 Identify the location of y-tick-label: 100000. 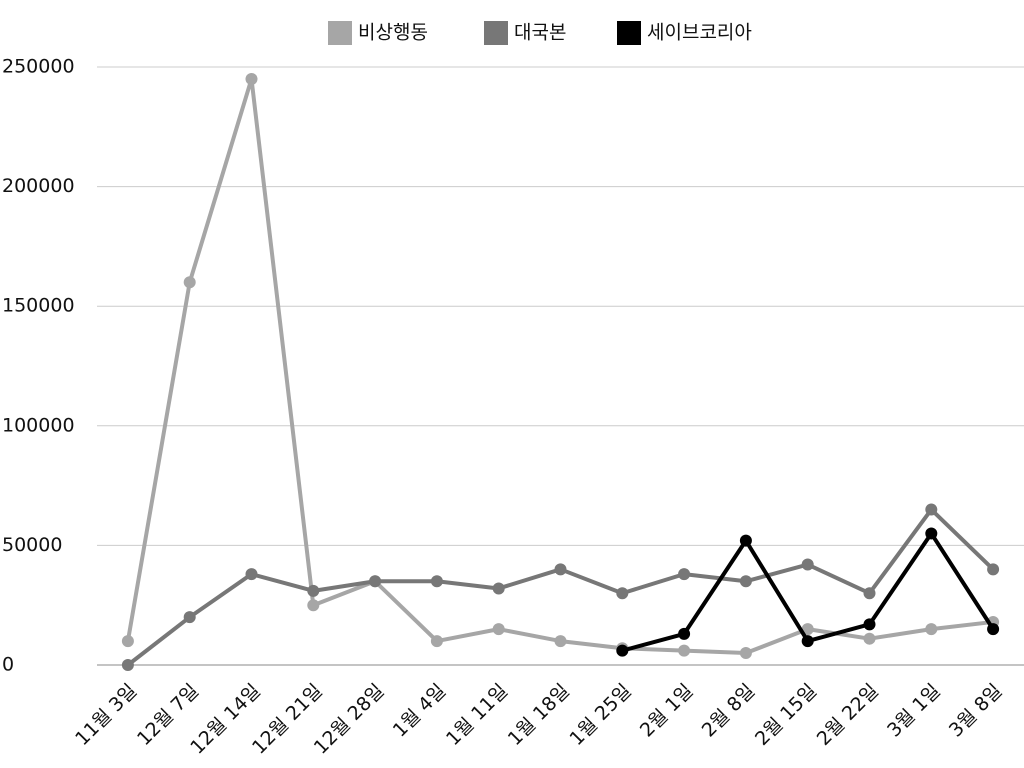
(38, 425).